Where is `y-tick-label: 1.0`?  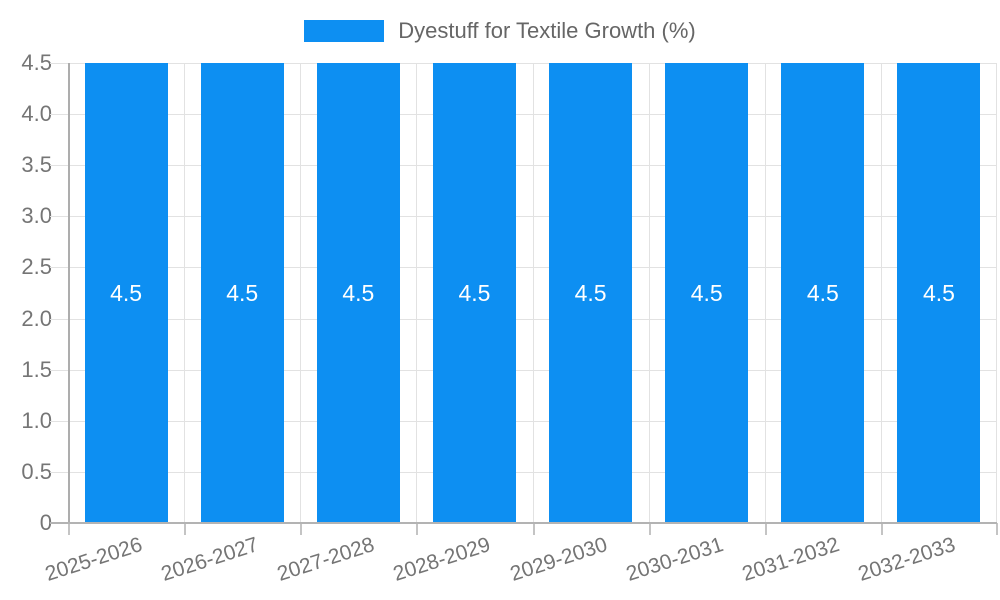 y-tick-label: 1.0 is located at coordinates (36, 420).